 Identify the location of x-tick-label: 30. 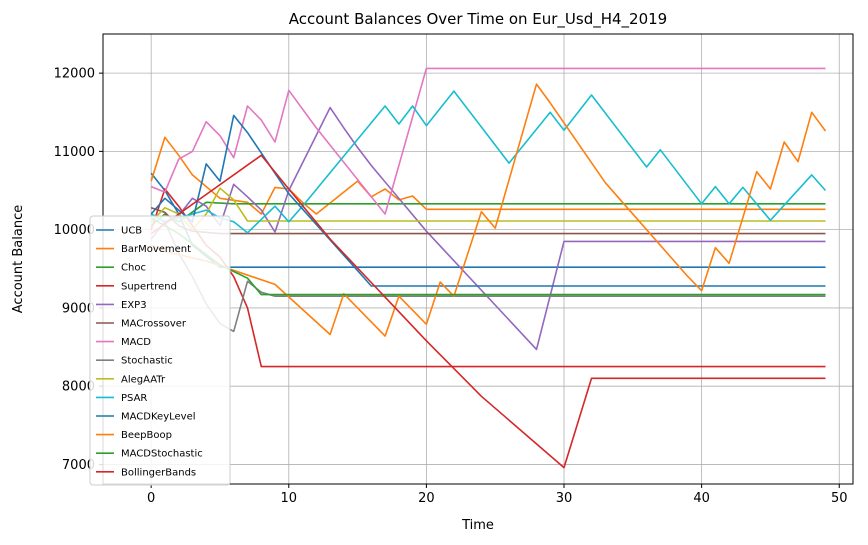
(564, 498).